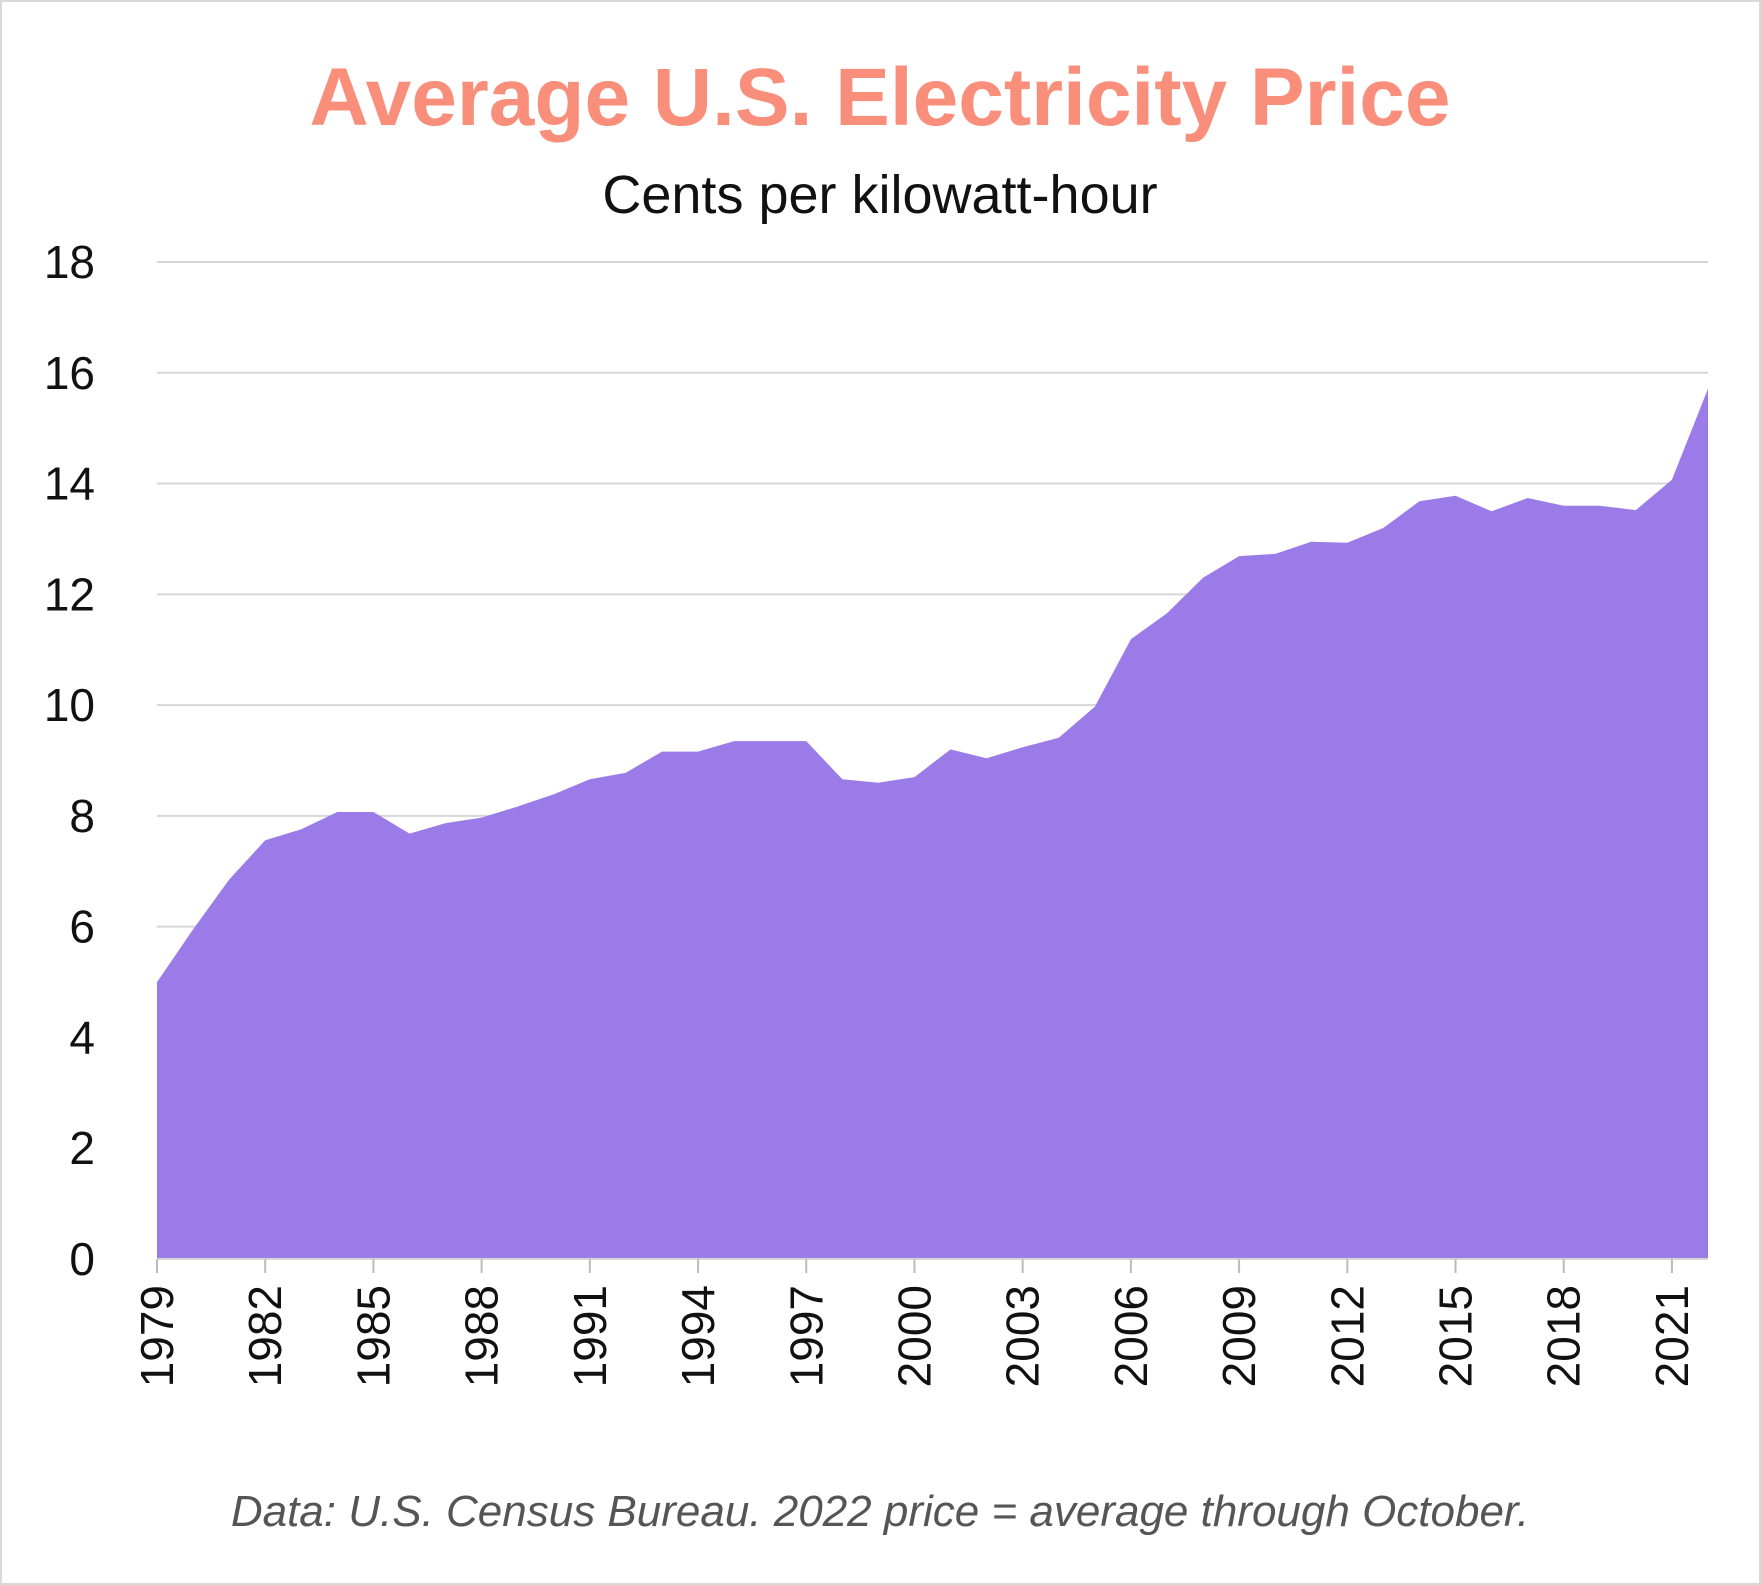 The height and width of the screenshot is (1585, 1761). I want to click on x-tick-label: 1991, so click(590, 1336).